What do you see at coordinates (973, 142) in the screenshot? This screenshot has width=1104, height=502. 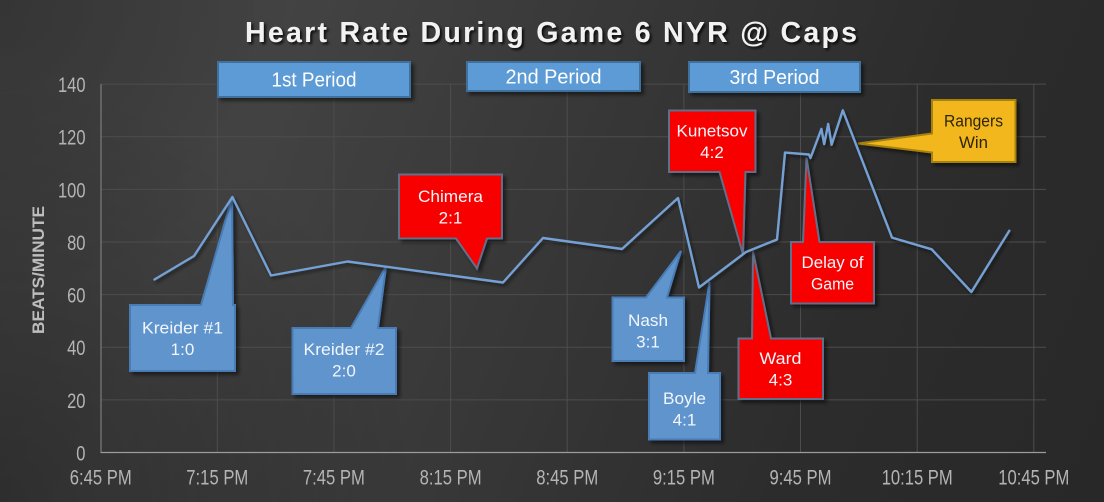 I see `svg-text: Win` at bounding box center [973, 142].